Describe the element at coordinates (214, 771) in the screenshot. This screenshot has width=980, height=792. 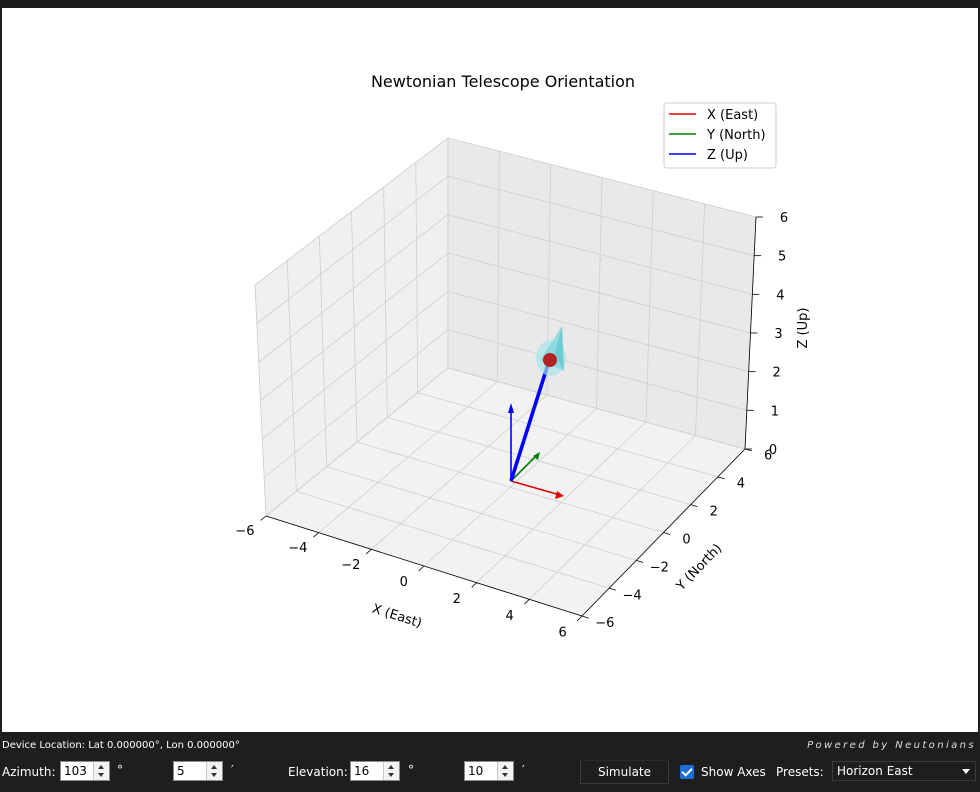
I see `azimuth-minutes-stepper` at that location.